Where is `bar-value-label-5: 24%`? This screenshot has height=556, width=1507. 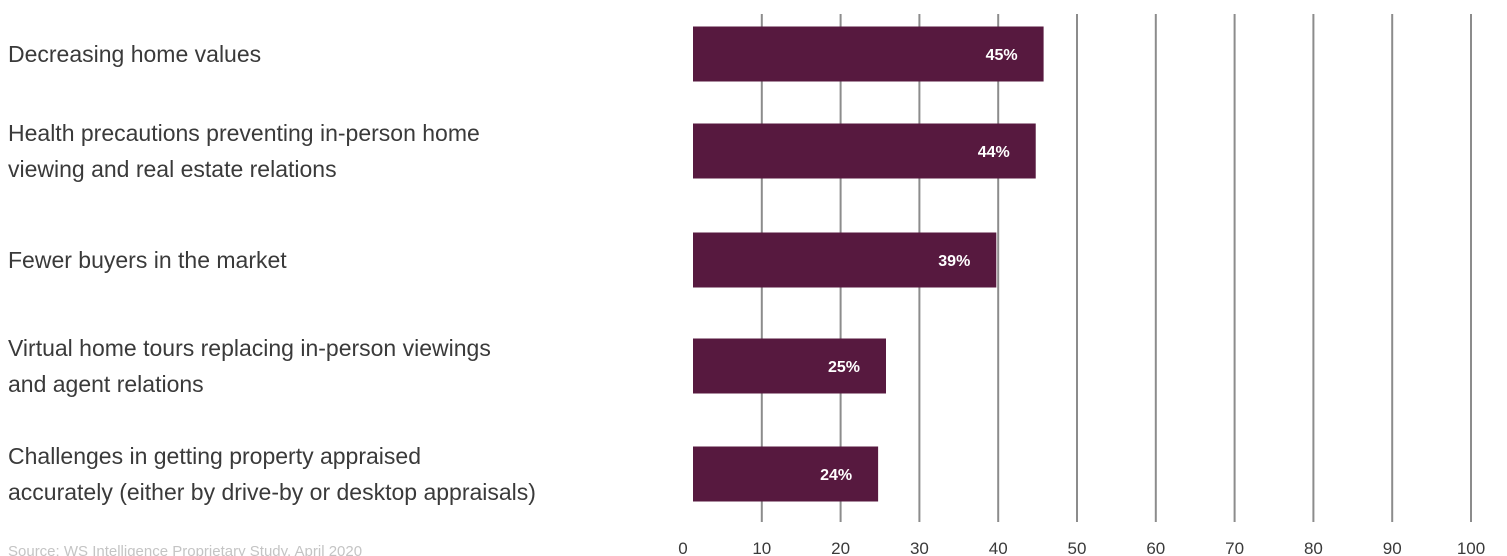 bar-value-label-5: 24% is located at coordinates (836, 475).